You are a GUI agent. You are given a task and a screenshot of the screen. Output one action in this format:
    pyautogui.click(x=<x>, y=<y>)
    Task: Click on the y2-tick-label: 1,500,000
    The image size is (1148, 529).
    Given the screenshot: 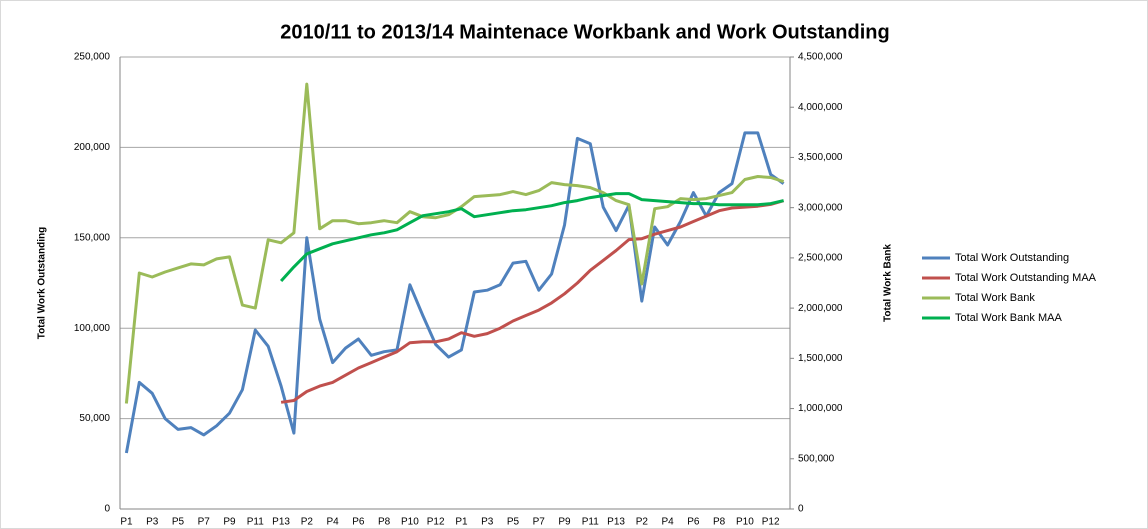 What is the action you would take?
    pyautogui.click(x=820, y=358)
    